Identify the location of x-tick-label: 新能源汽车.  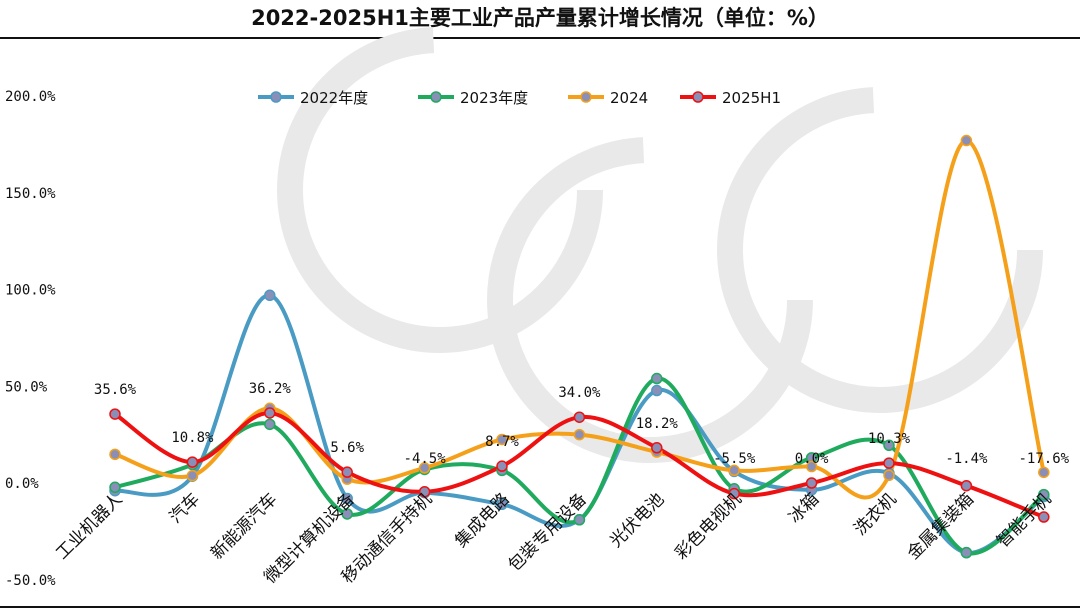
(244, 526).